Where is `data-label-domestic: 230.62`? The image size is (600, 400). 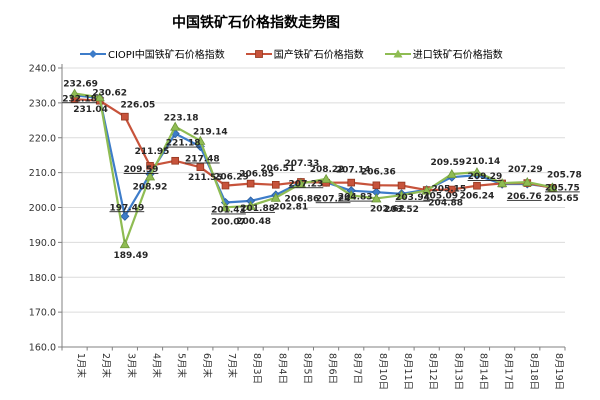 data-label-domestic: 230.62 is located at coordinates (109, 94).